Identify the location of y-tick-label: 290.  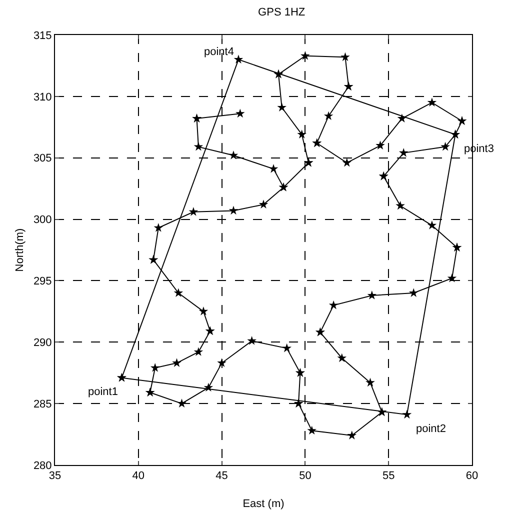
(42, 342).